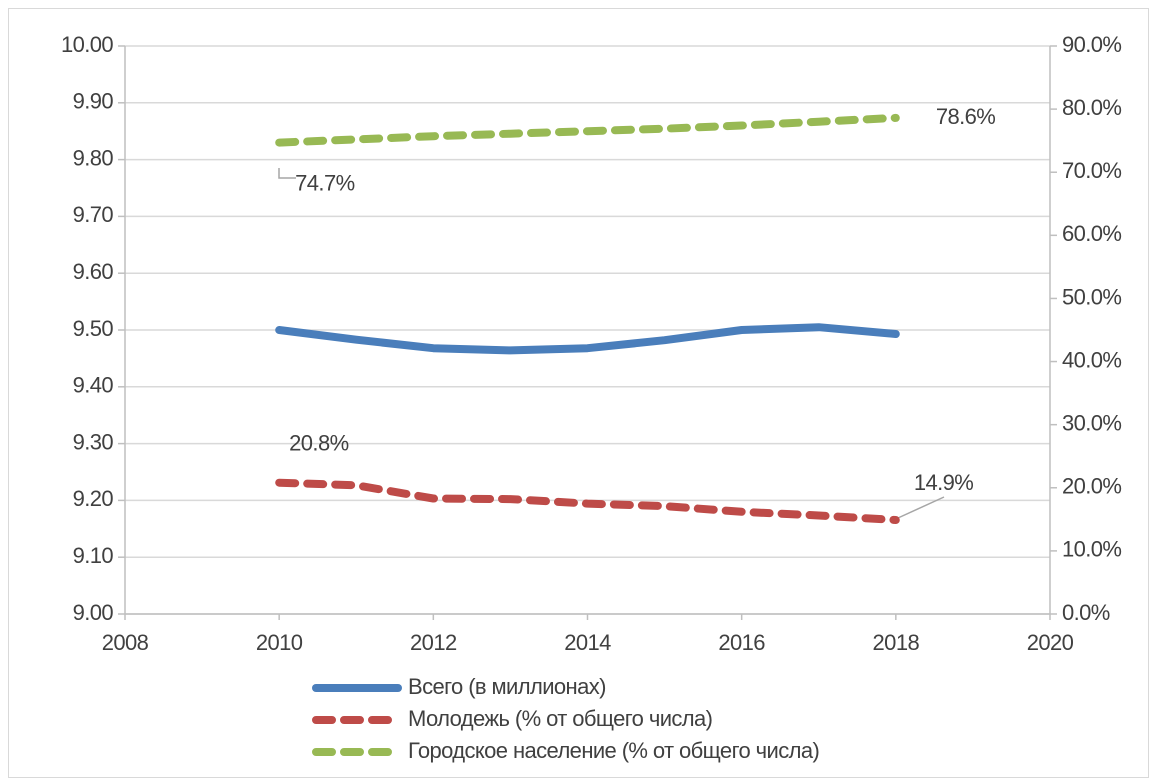 Image resolution: width=1157 pixels, height=778 pixels. What do you see at coordinates (965, 116) in the screenshot?
I see `data-label: 78.6%` at bounding box center [965, 116].